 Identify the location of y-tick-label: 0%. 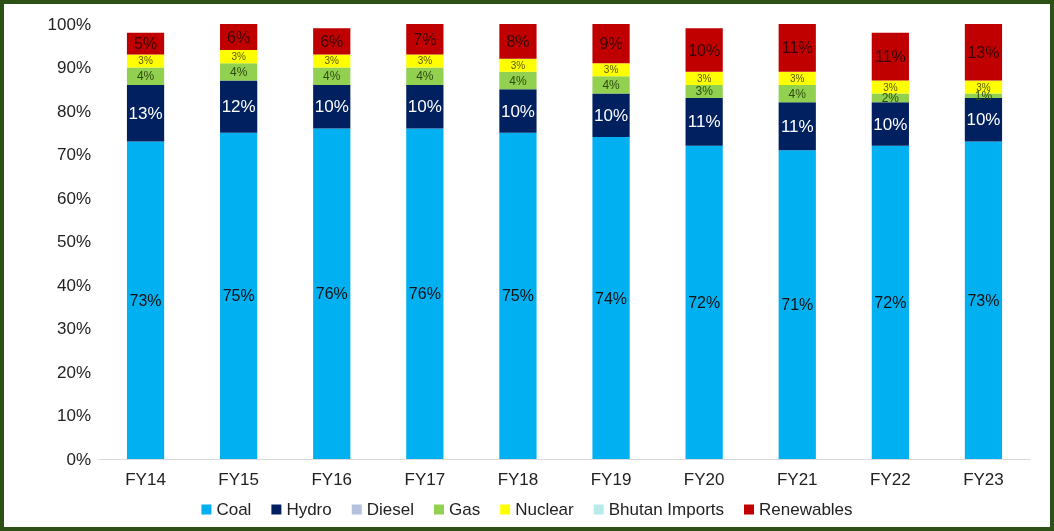
(78, 459).